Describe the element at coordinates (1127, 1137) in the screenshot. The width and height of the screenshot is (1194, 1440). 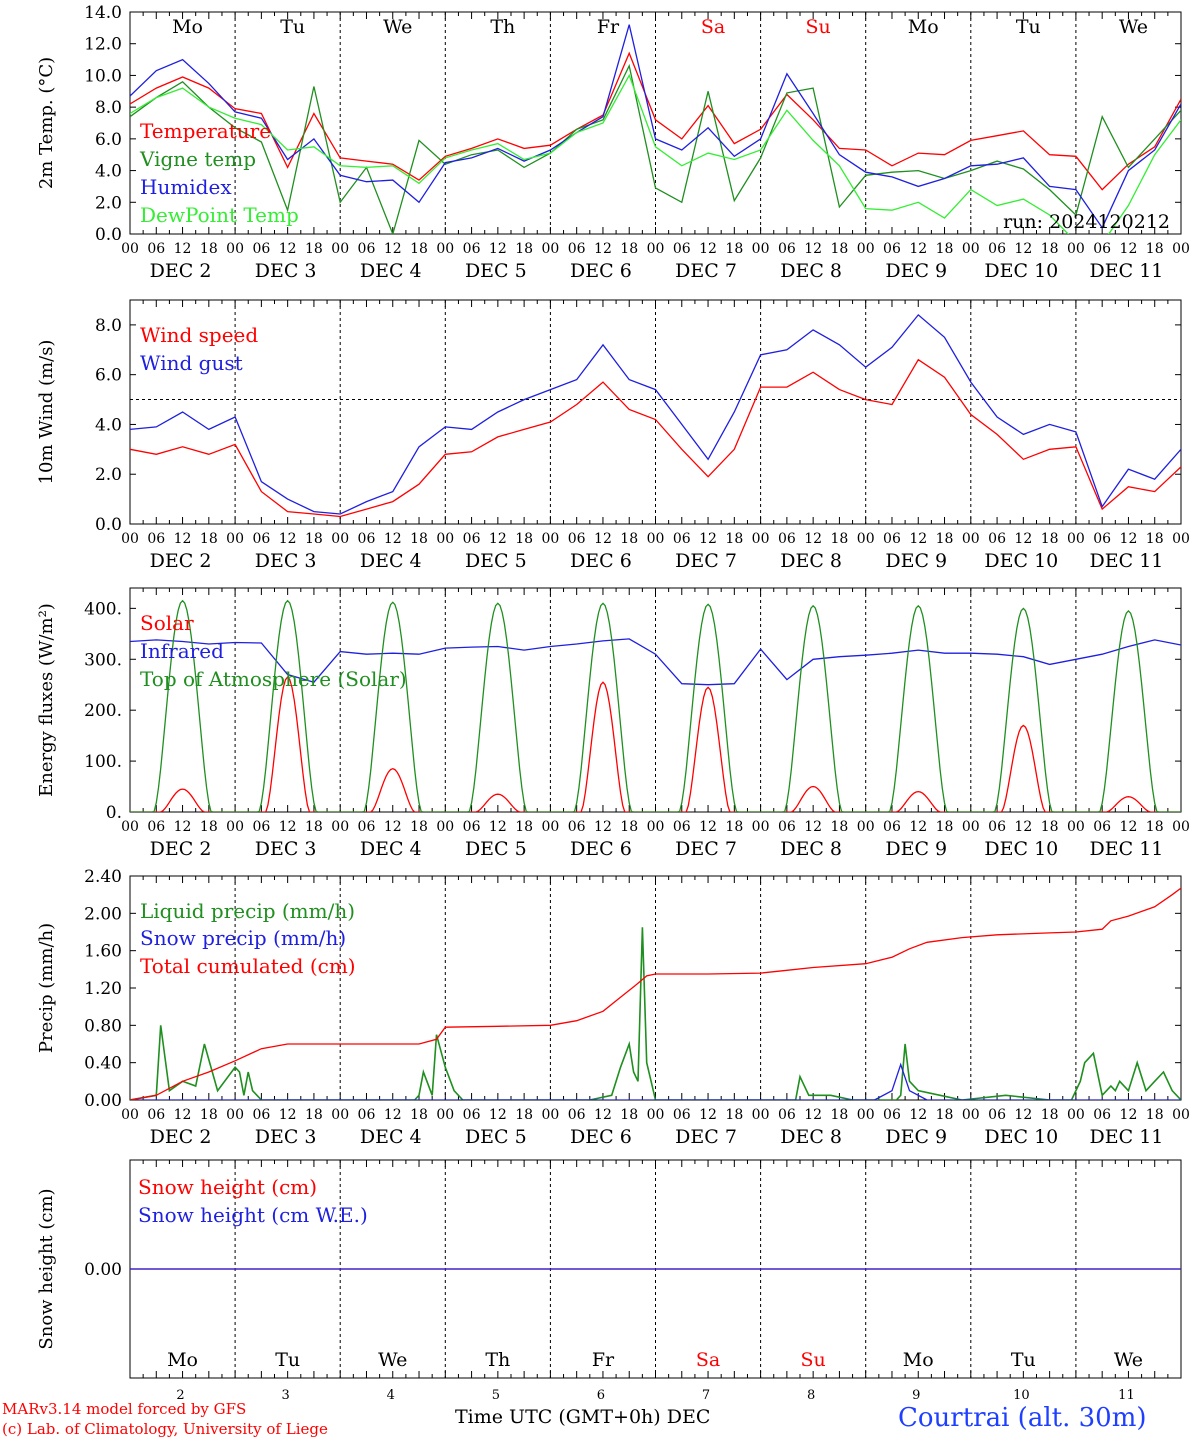
I see `date-label: DEC 11` at that location.